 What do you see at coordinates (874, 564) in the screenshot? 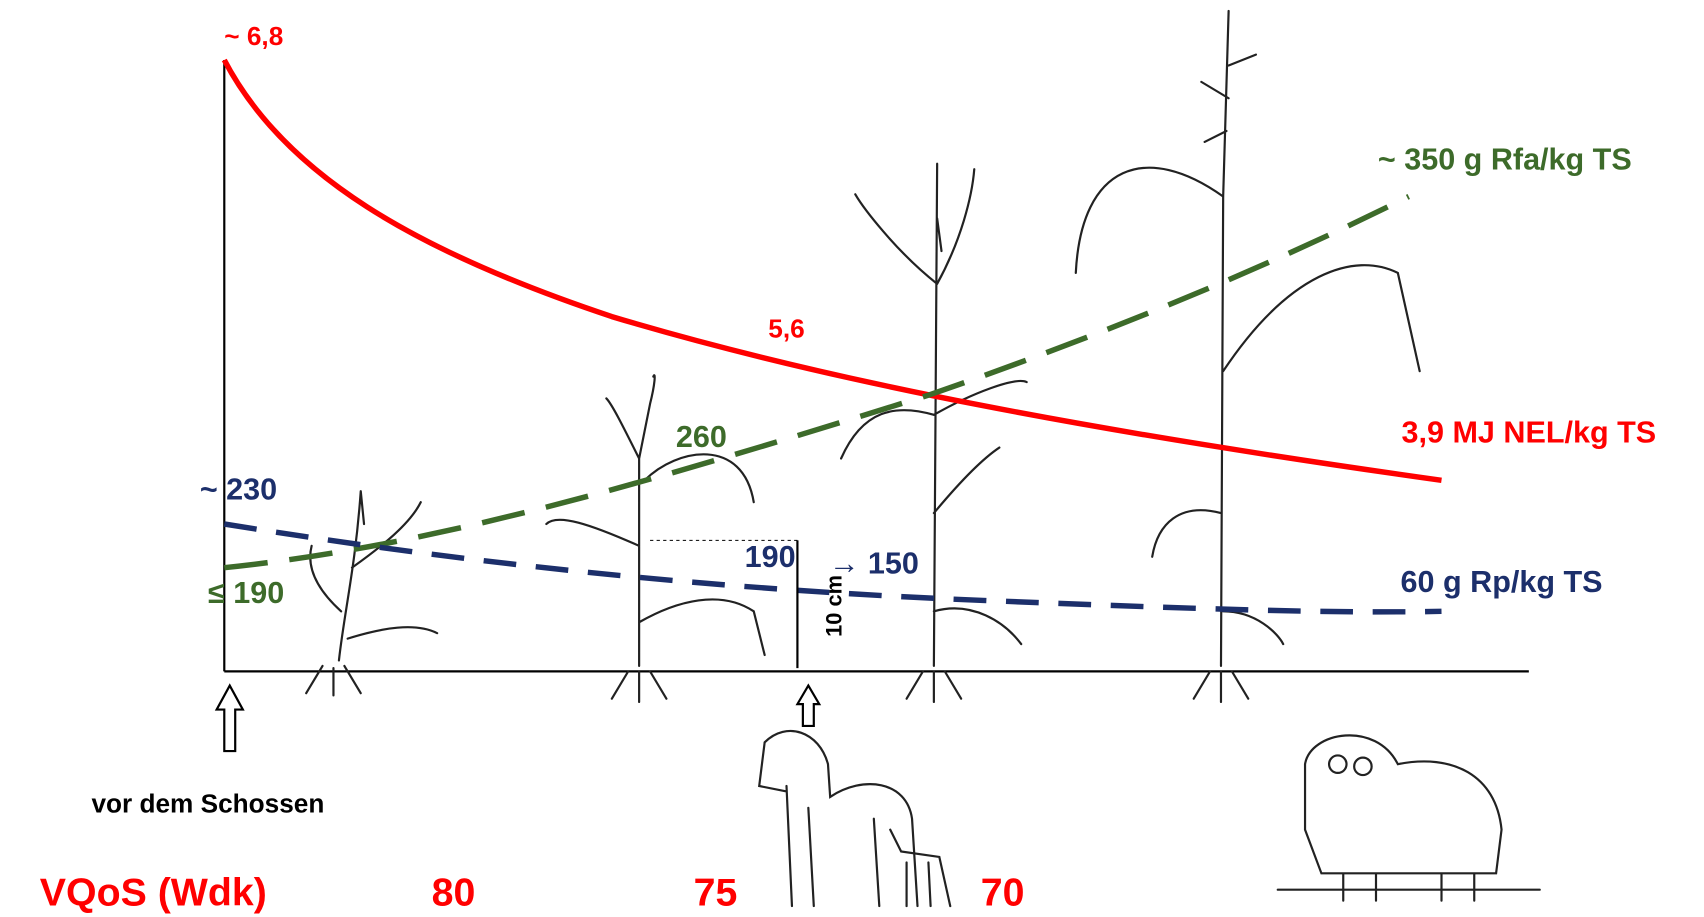
I see `protein-middle-b: → 150` at bounding box center [874, 564].